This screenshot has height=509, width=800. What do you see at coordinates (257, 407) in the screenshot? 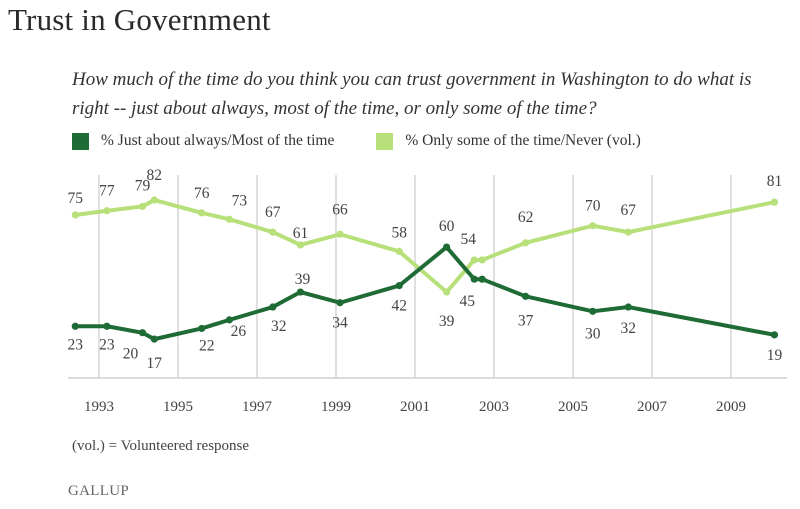
I see `x-tick-label: 1997` at bounding box center [257, 407].